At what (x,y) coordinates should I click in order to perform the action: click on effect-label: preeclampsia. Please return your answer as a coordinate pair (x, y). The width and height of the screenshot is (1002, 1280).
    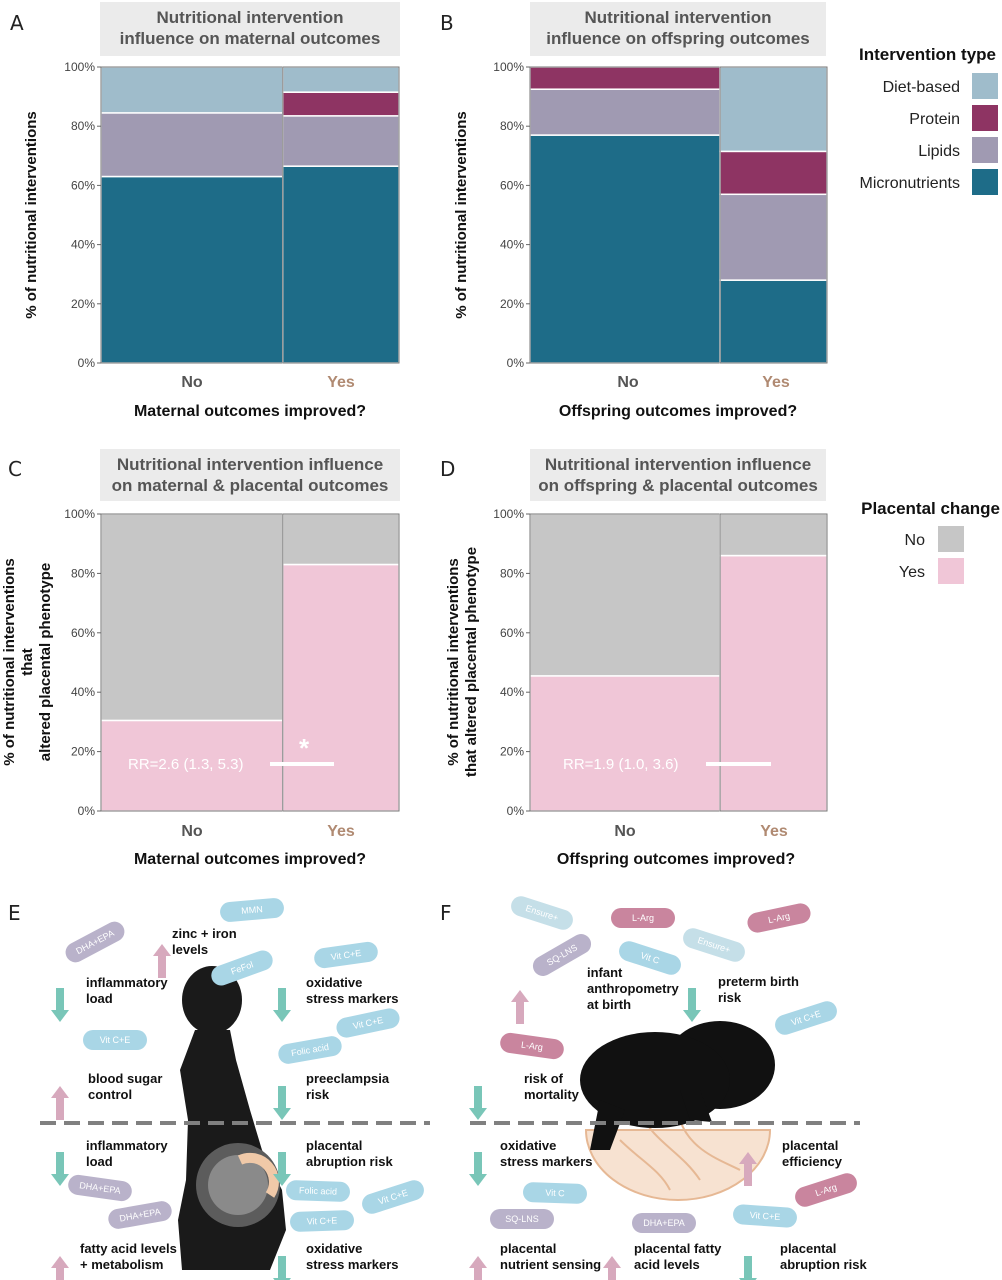
    Looking at the image, I should click on (348, 1078).